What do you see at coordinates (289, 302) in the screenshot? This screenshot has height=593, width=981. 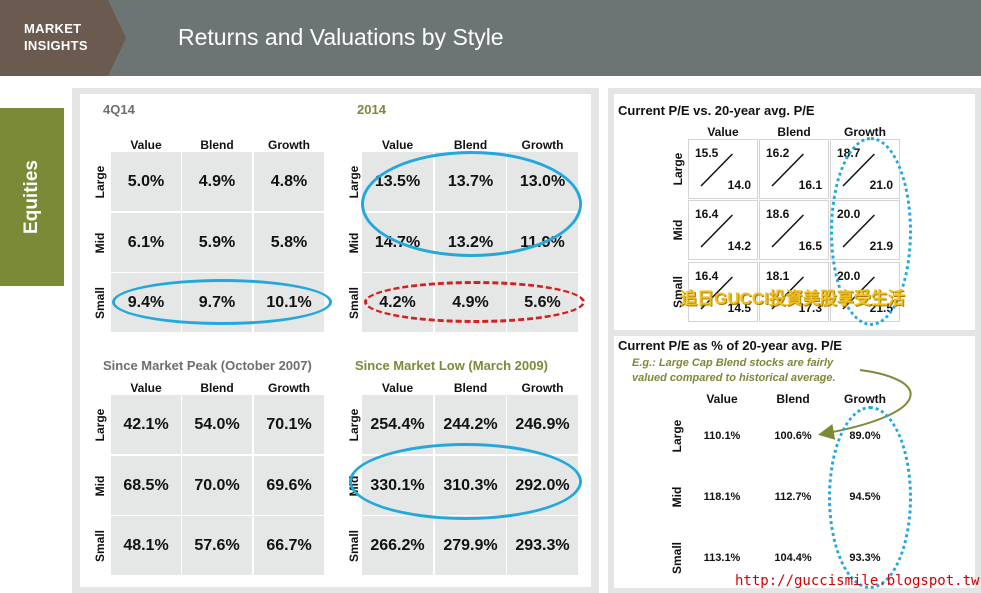 I see `table-cell: 10.1%` at bounding box center [289, 302].